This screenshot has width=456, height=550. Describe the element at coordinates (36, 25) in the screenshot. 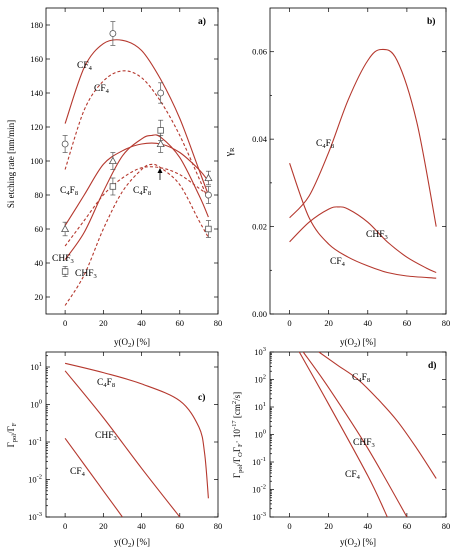

I see `y-tick-label: 180` at that location.